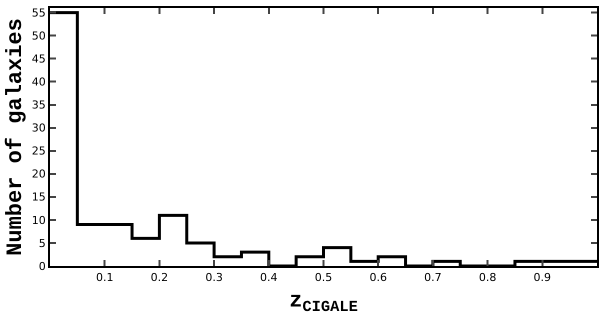 The image size is (600, 322). Describe the element at coordinates (39, 174) in the screenshot. I see `y-tick-label: 20` at that location.